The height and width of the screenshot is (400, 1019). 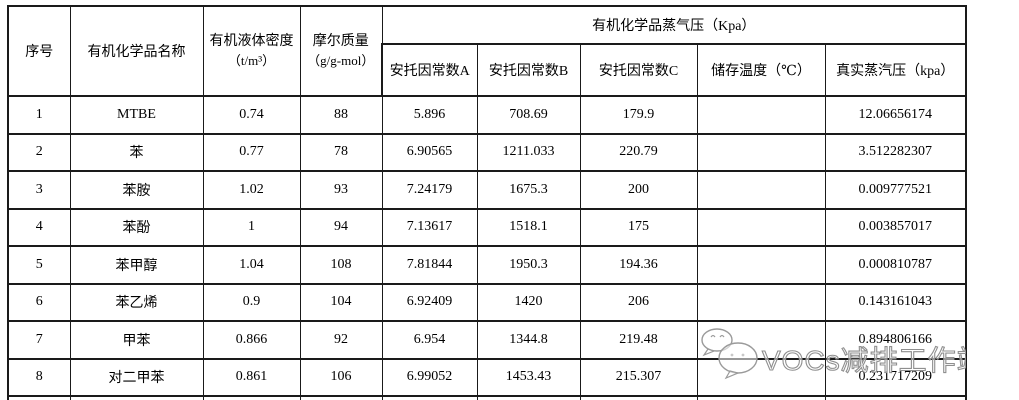 What do you see at coordinates (136, 190) in the screenshot?
I see `chemical-name-cell: 苯胺` at bounding box center [136, 190].